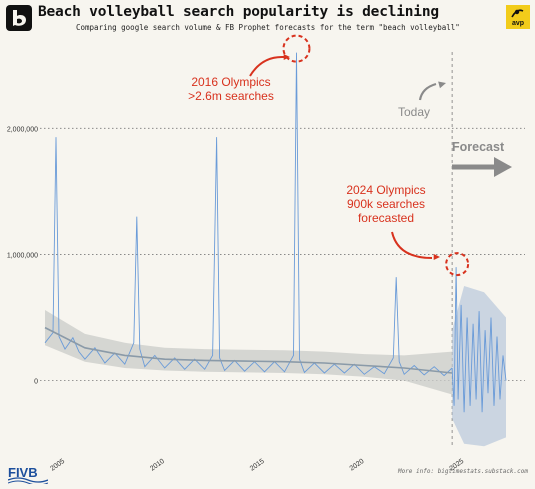  Describe the element at coordinates (462, 471) in the screenshot. I see `source-note: More info: bigtimestats.substack.com` at that location.